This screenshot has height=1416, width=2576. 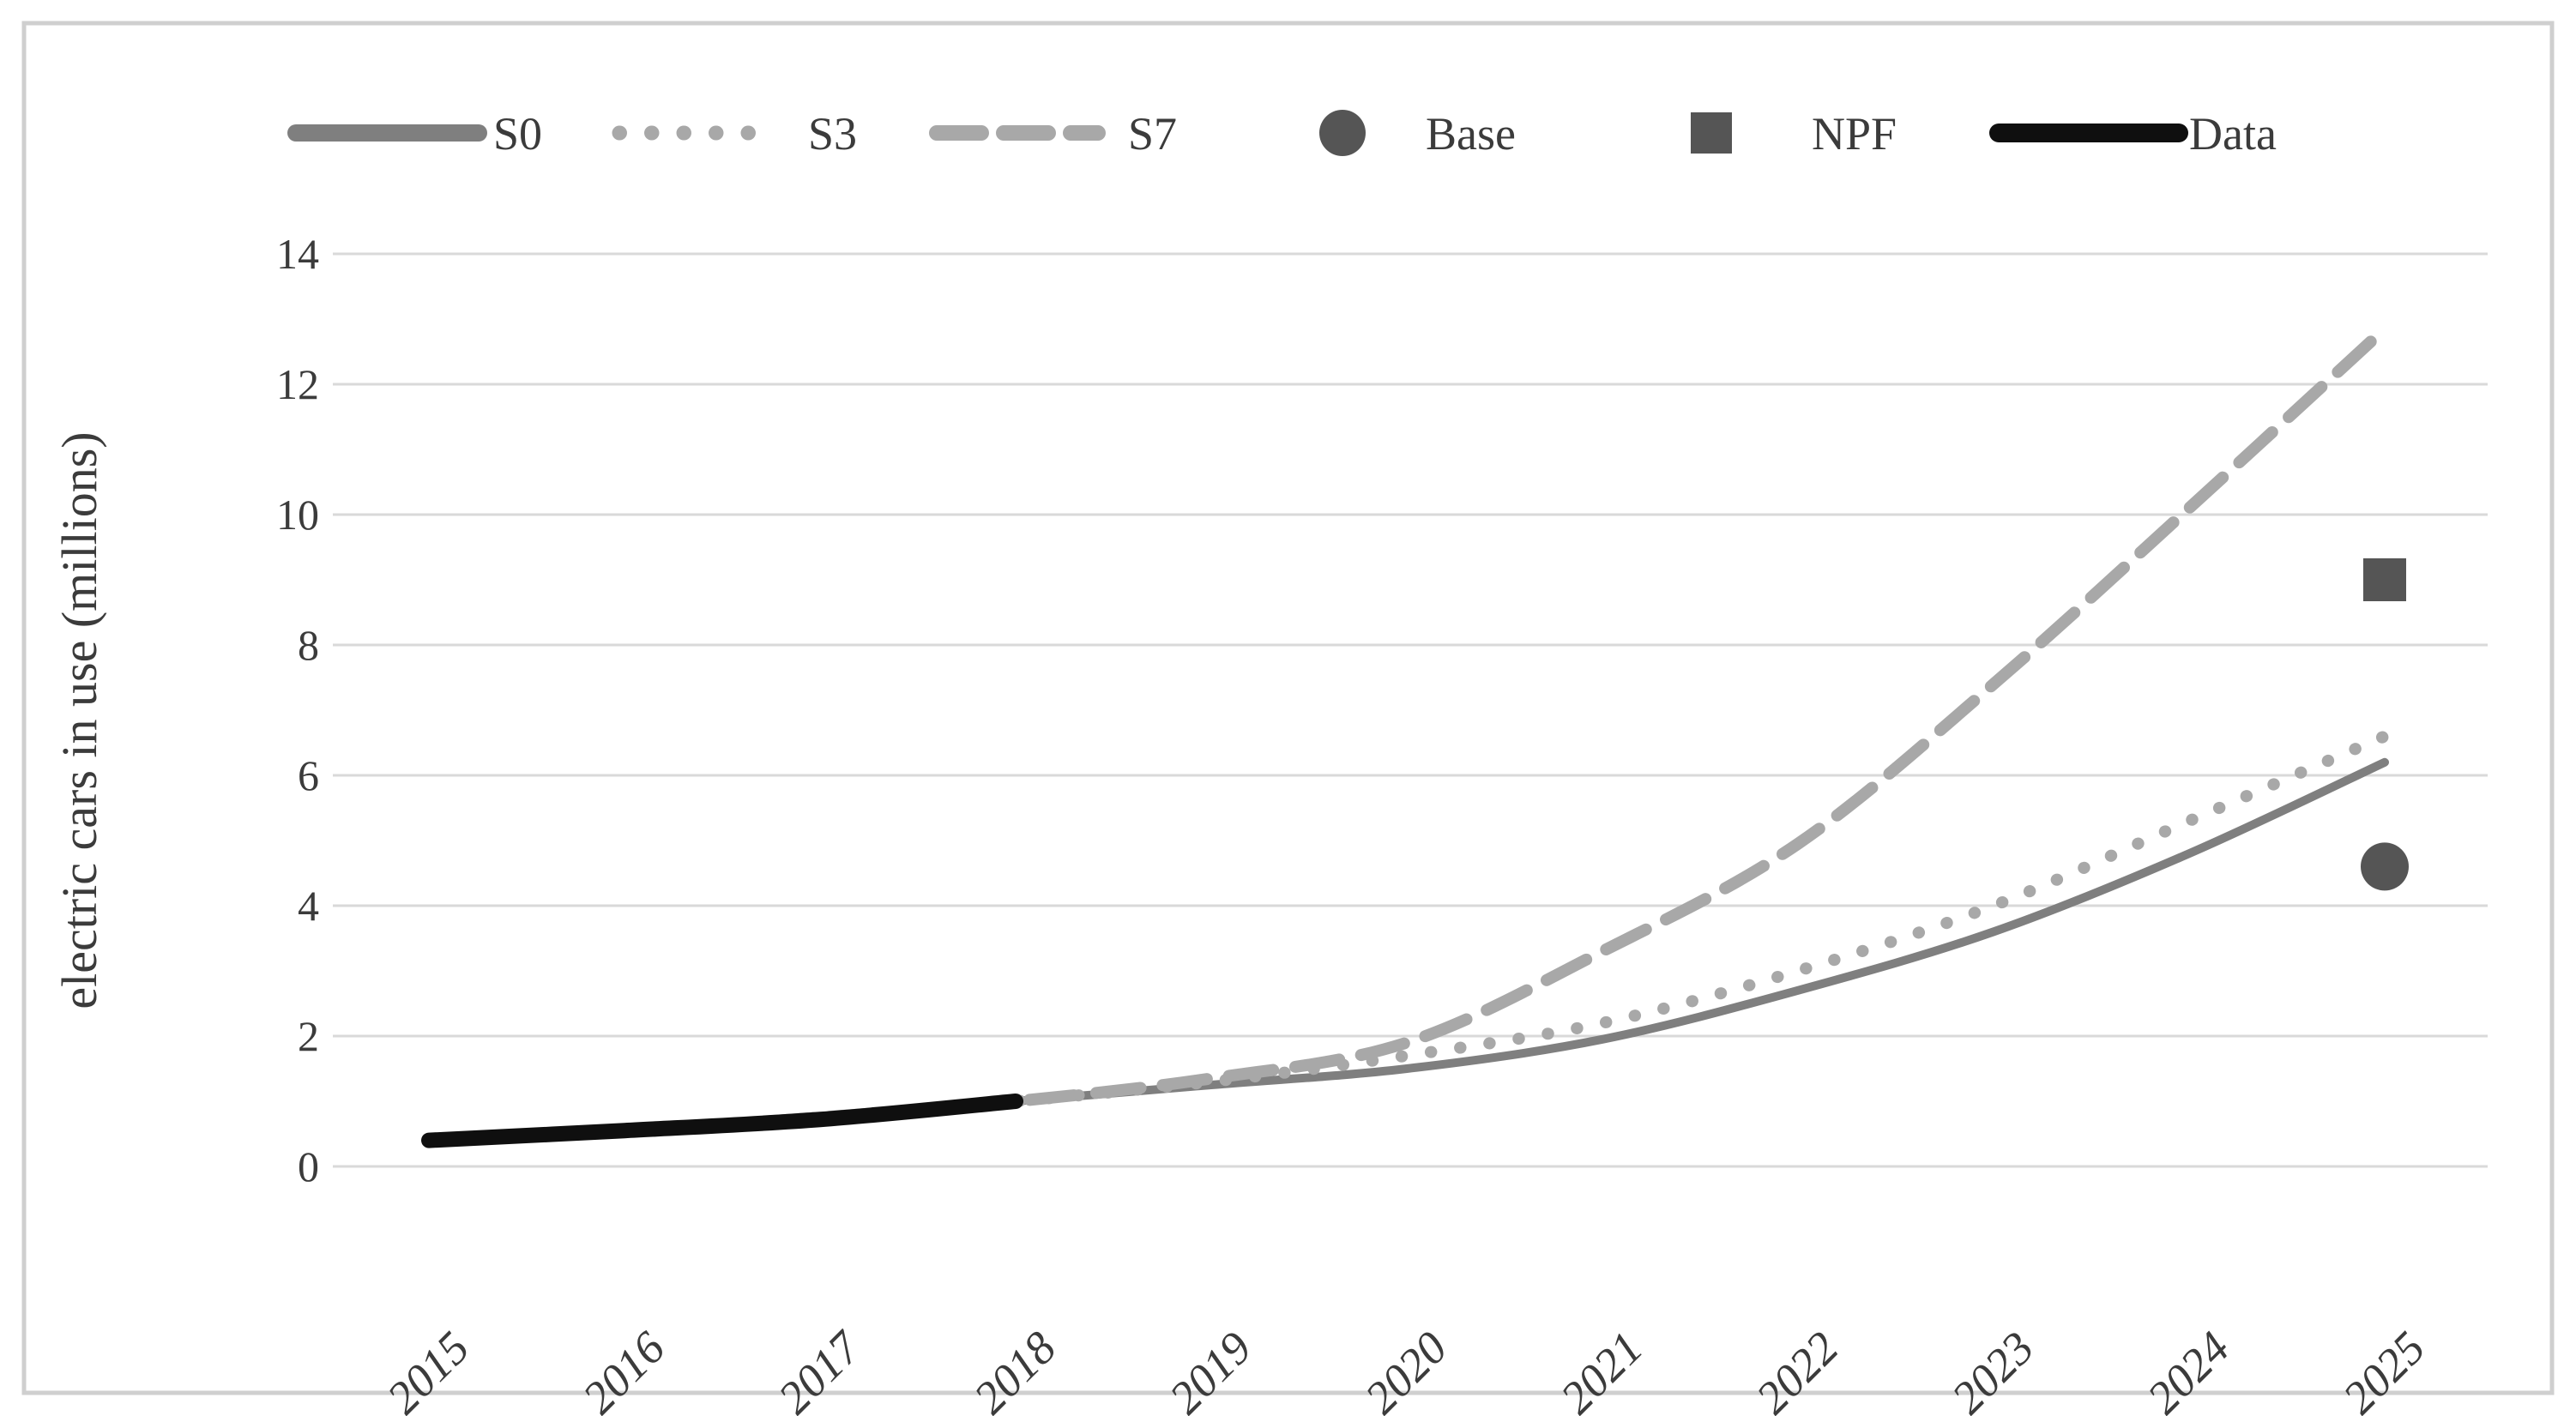 What do you see at coordinates (79, 720) in the screenshot?
I see `y-axis-title: electric cars in use (millions)` at bounding box center [79, 720].